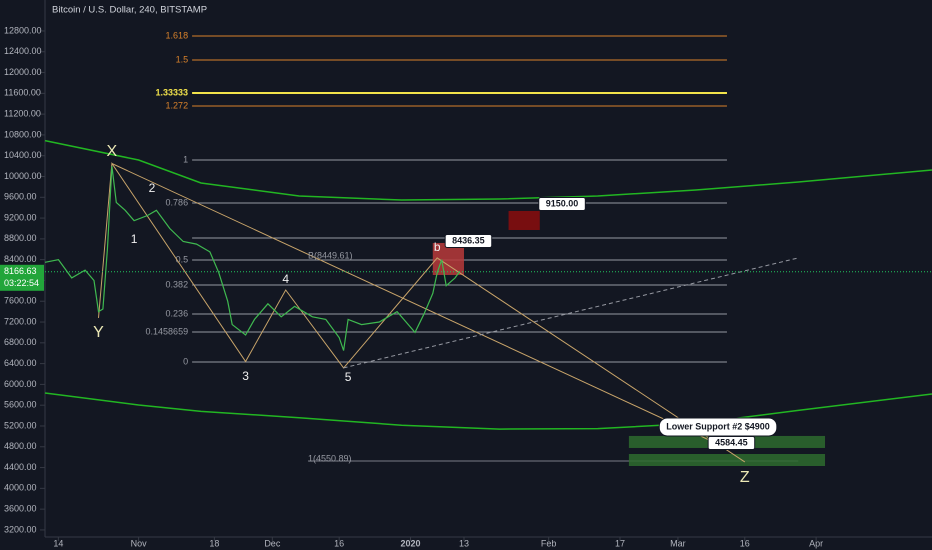  I want to click on callout-label: 9150.00, so click(562, 203).